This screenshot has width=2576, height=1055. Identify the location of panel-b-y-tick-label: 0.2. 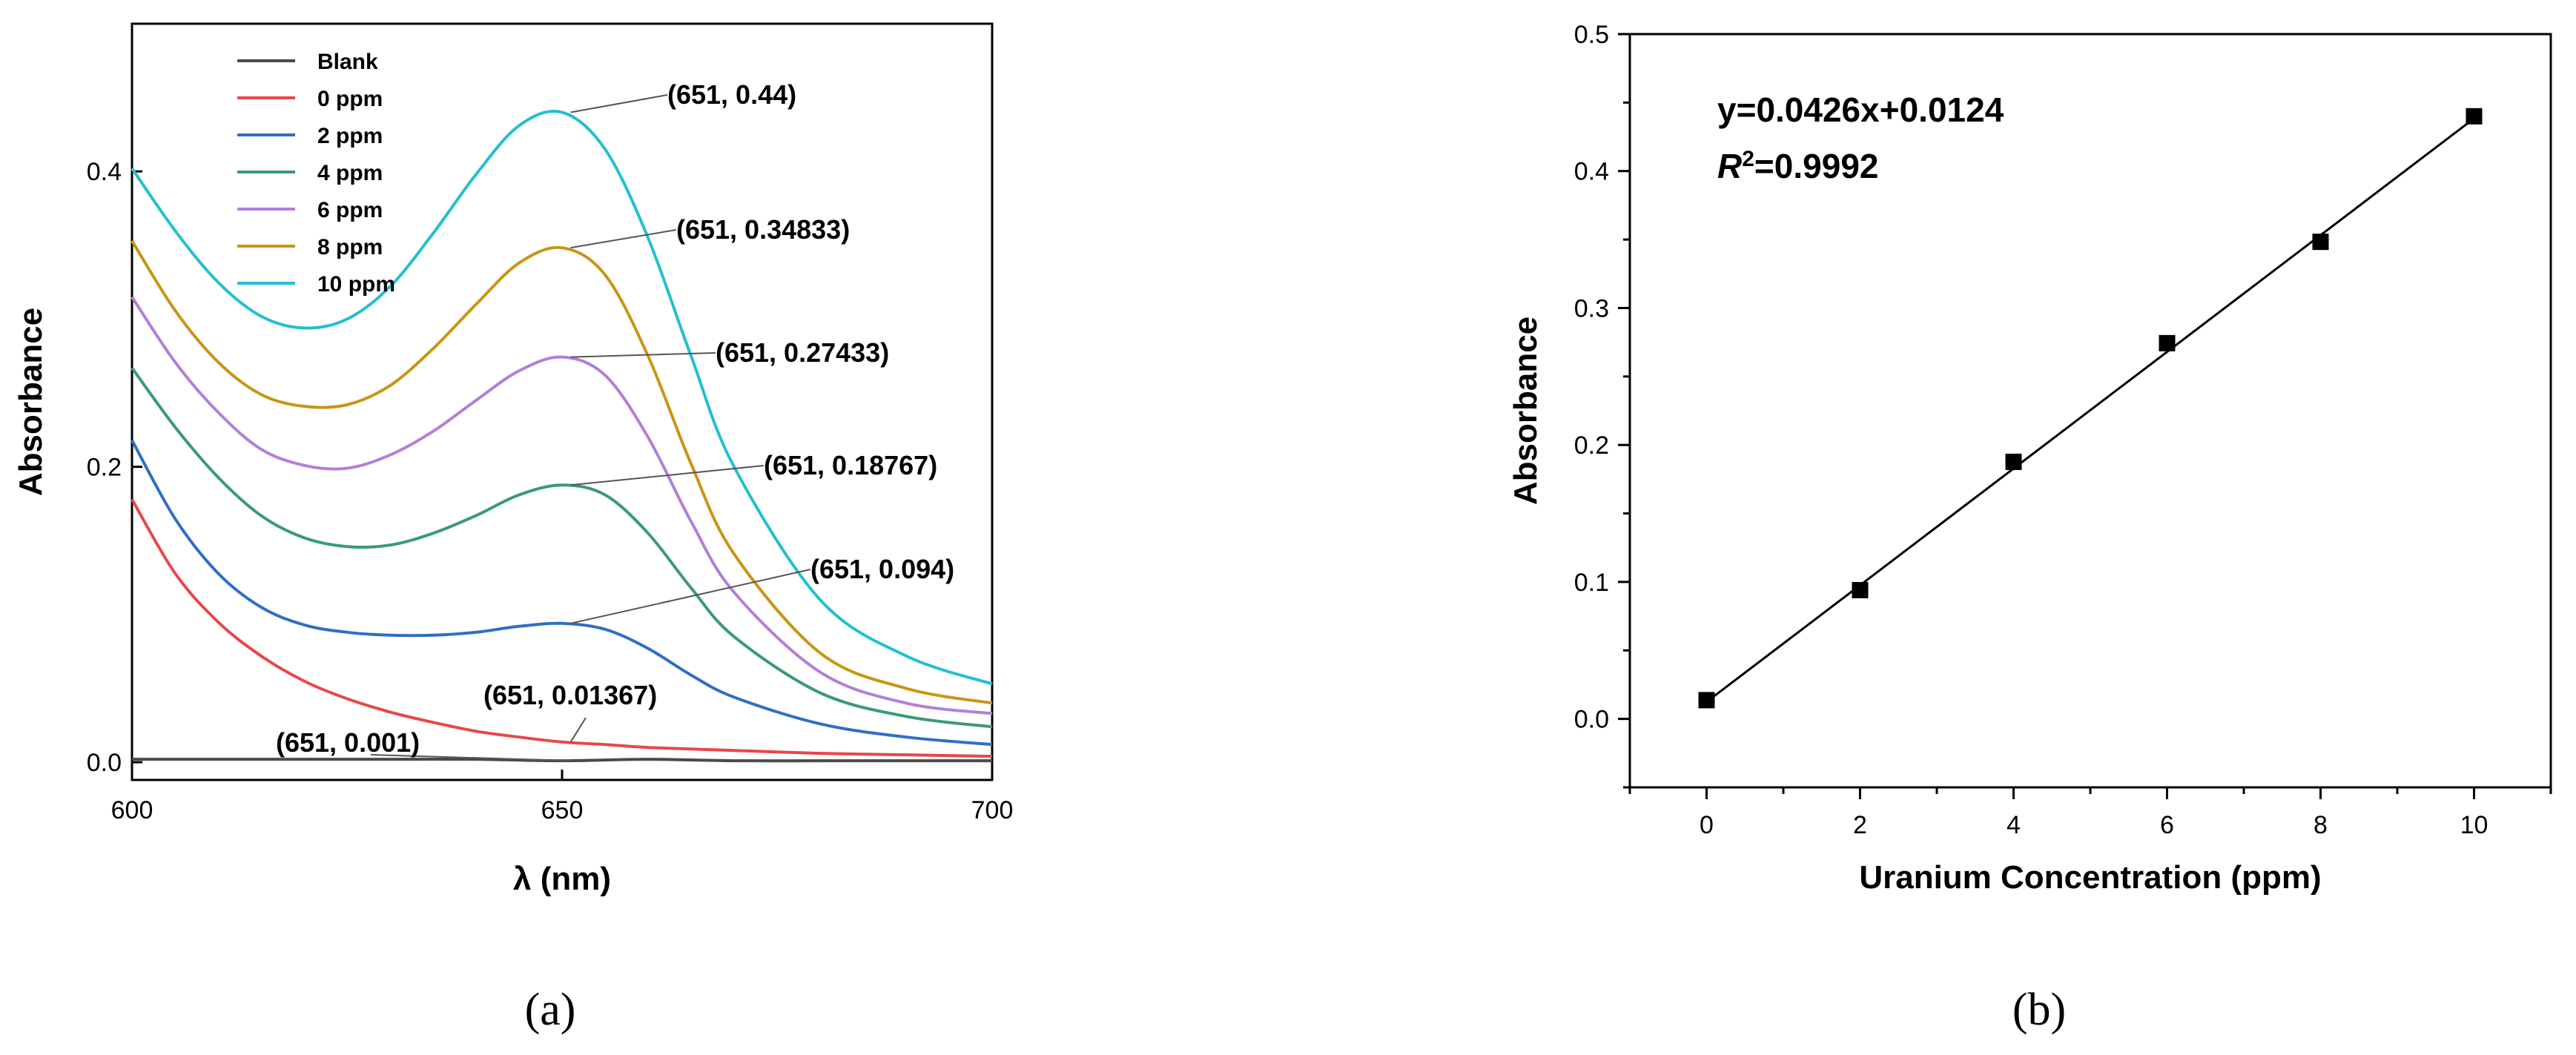
(1591, 445).